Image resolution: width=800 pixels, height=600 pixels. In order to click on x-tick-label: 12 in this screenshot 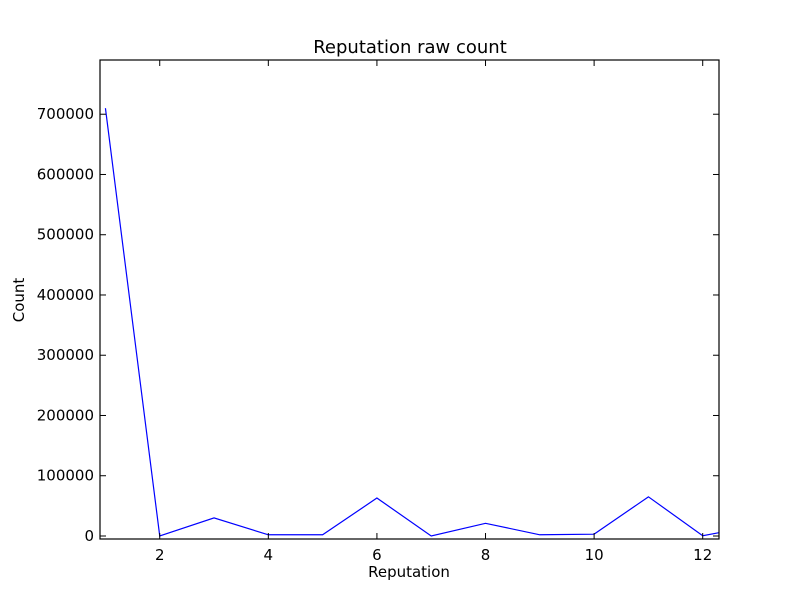, I will do `click(702, 555)`.